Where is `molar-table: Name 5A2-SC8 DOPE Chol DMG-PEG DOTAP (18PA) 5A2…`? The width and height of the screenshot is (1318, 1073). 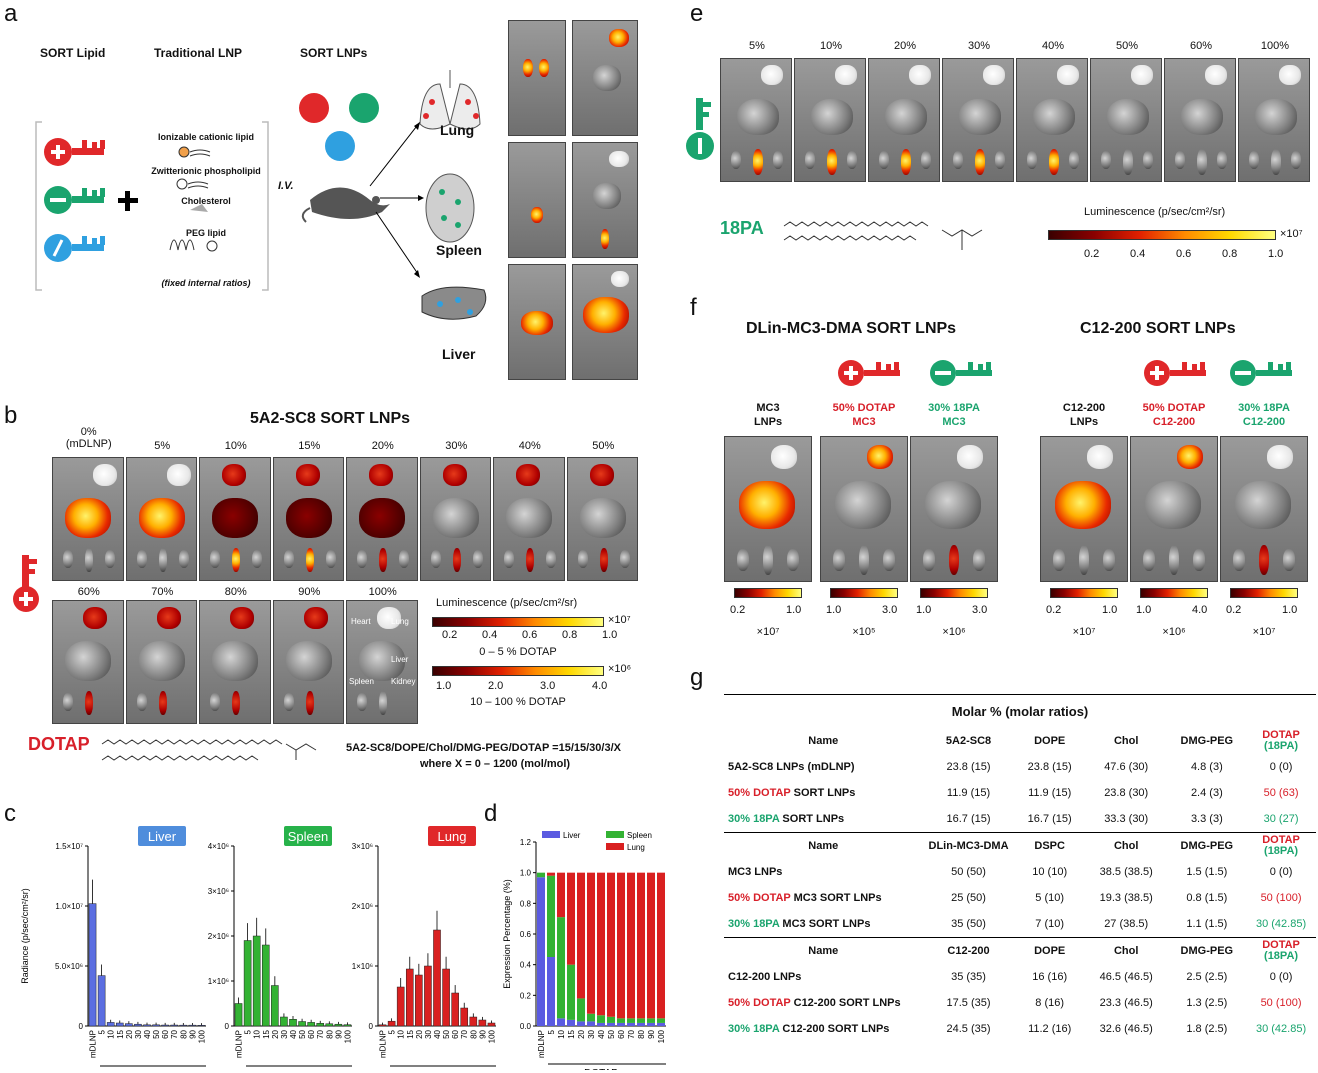
molar-table: Name 5A2-SC8 DOPE Chol DMG-PEG DOTAP (18PA) 5A2… is located at coordinates (1020, 885).